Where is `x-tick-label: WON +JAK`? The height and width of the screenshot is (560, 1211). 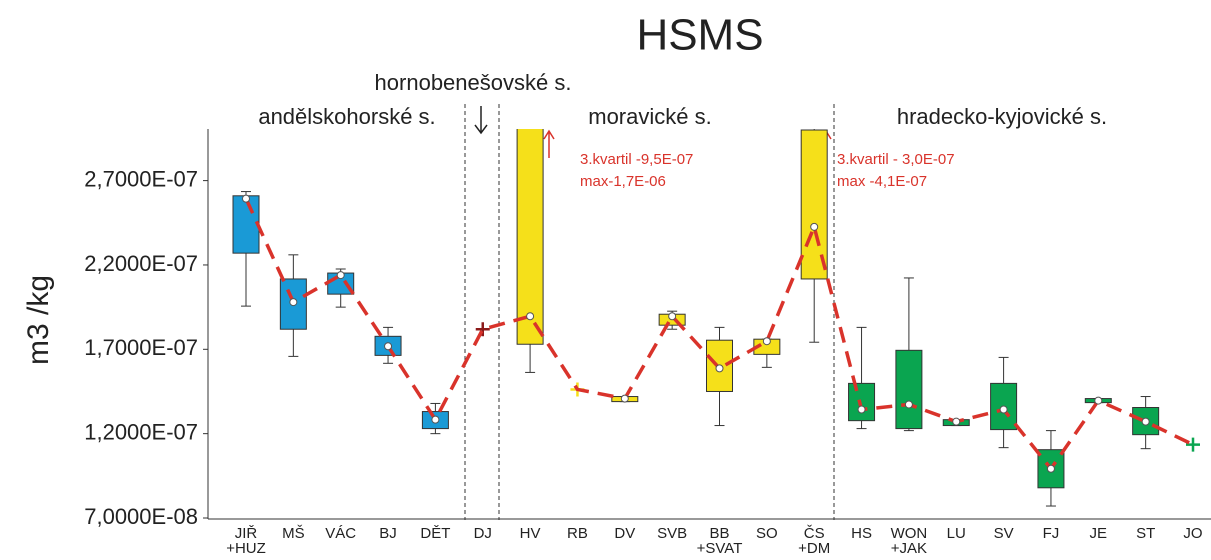
x-tick-label: WON +JAK is located at coordinates (909, 541).